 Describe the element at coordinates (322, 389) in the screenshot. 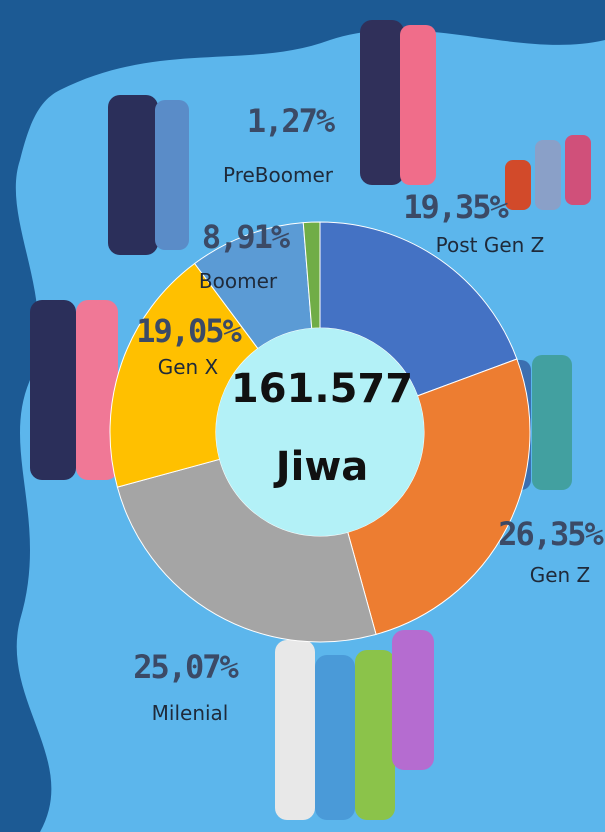

I see `center-title: 161.577` at that location.